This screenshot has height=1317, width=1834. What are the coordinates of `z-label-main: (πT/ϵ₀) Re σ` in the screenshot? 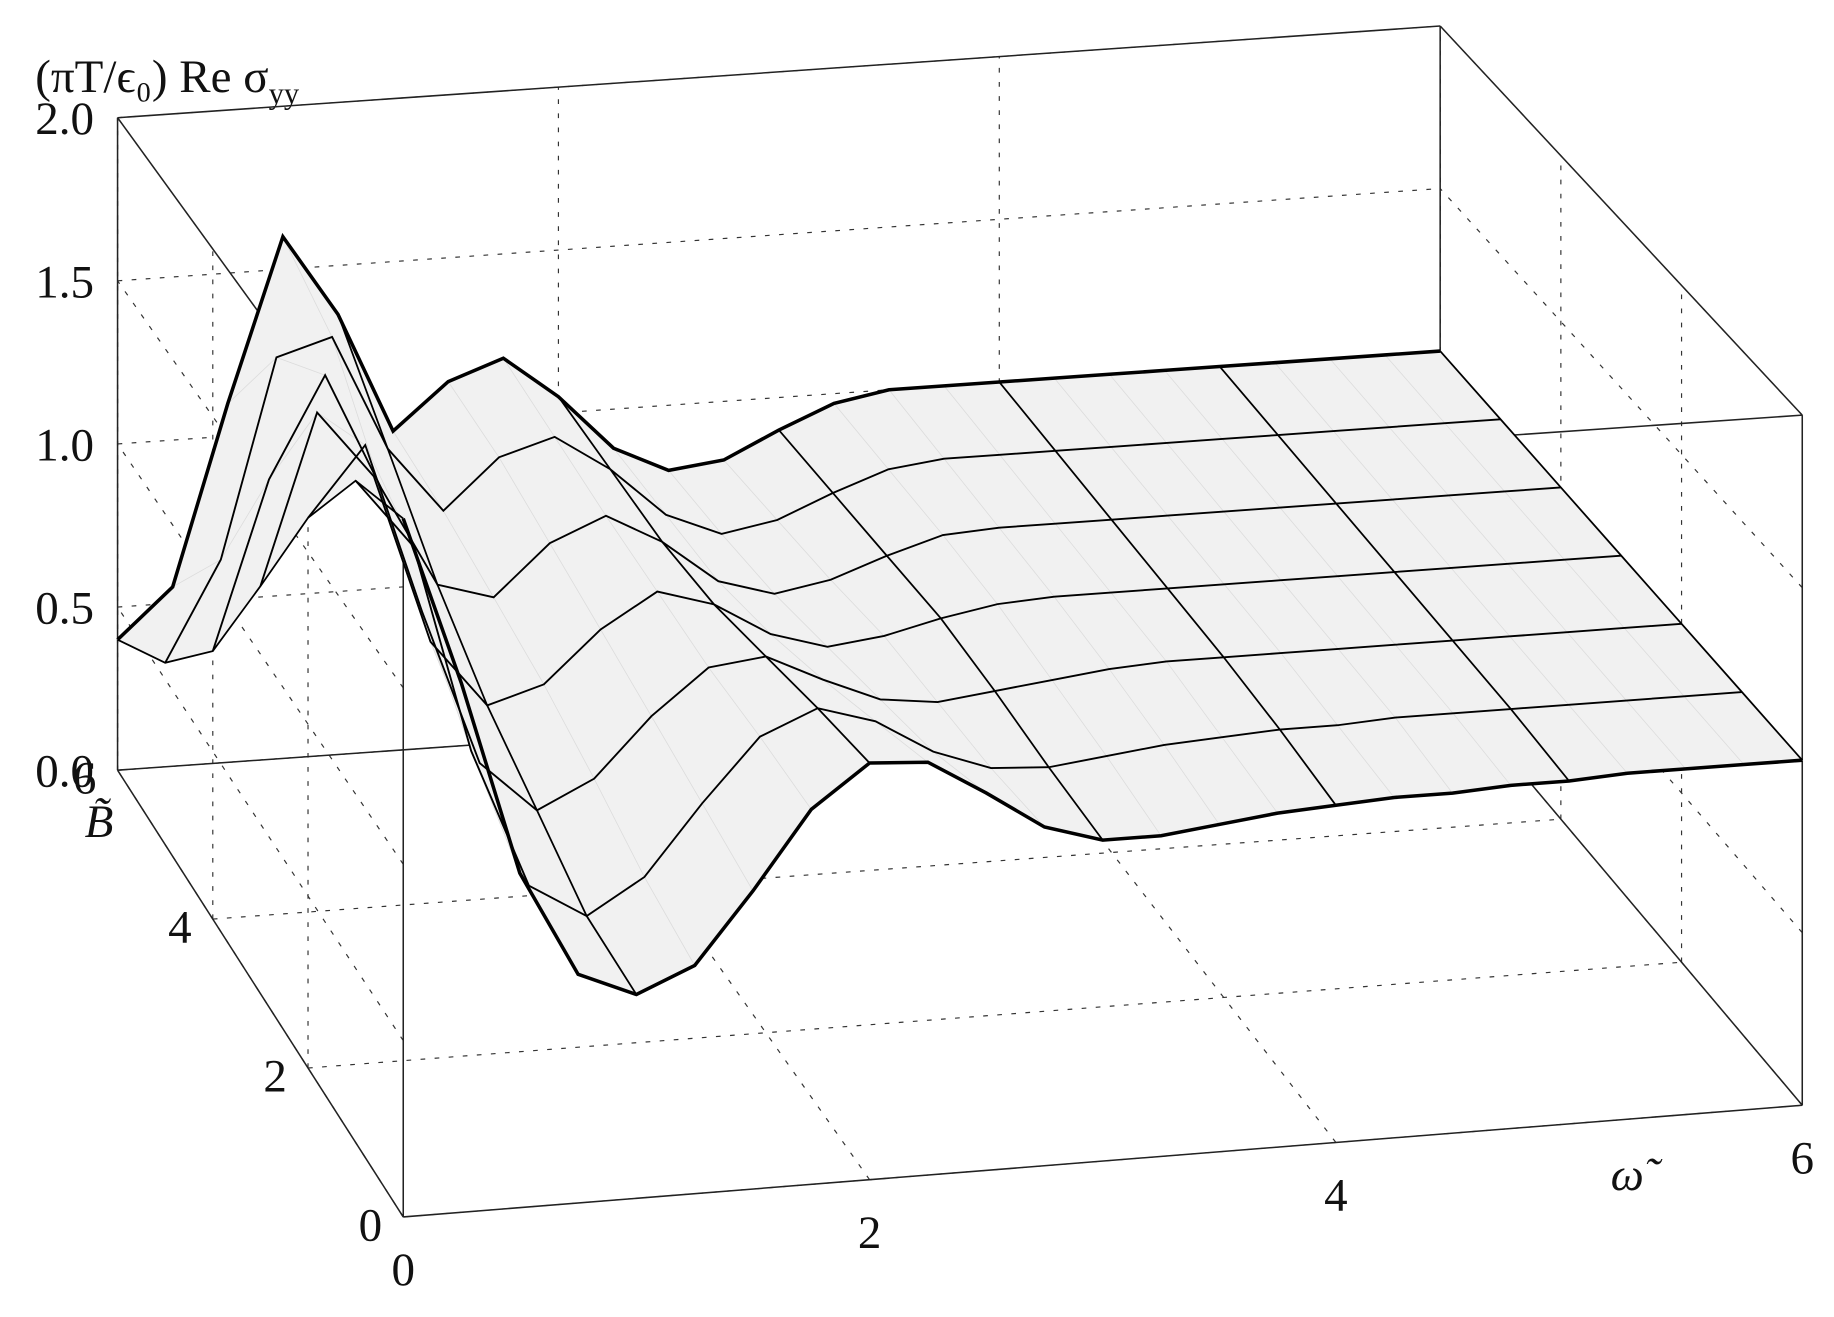 It's located at (151, 77).